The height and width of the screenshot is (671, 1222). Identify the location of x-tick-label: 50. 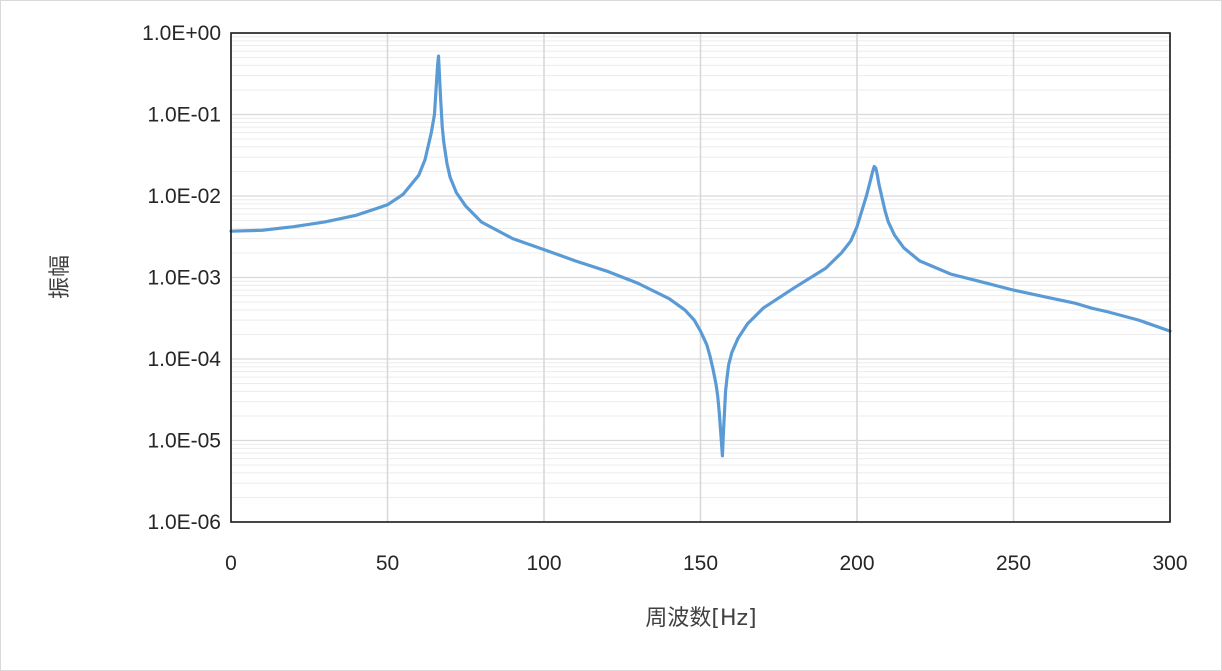
(387, 563).